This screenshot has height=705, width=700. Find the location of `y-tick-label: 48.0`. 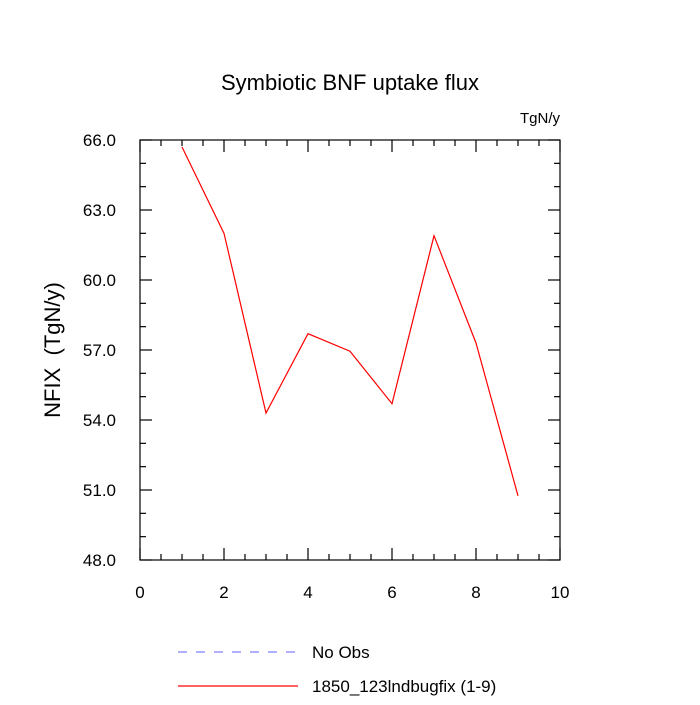

y-tick-label: 48.0 is located at coordinates (99, 560).